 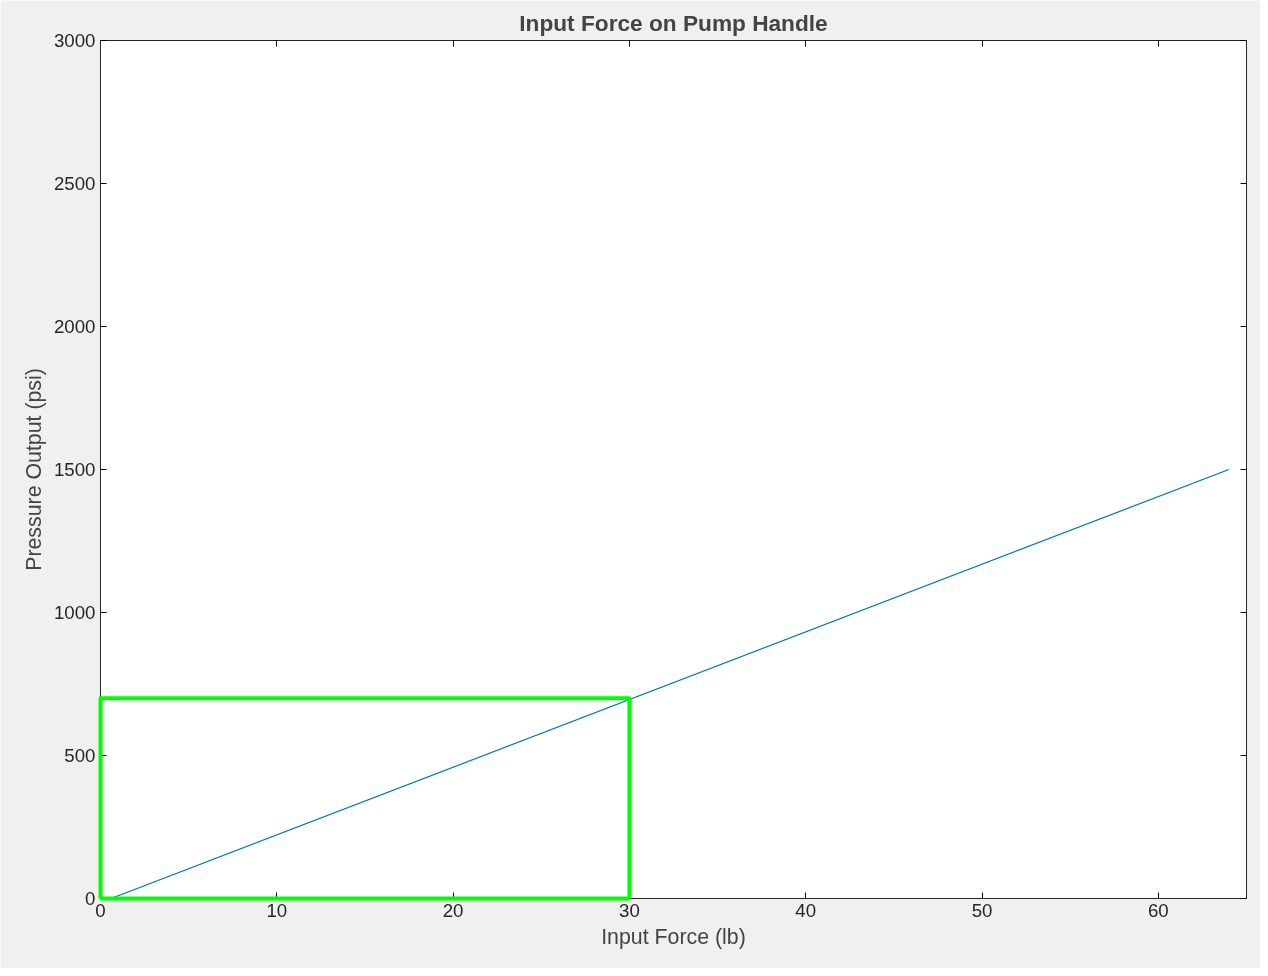 What do you see at coordinates (75, 183) in the screenshot?
I see `y-tick-label: 2500` at bounding box center [75, 183].